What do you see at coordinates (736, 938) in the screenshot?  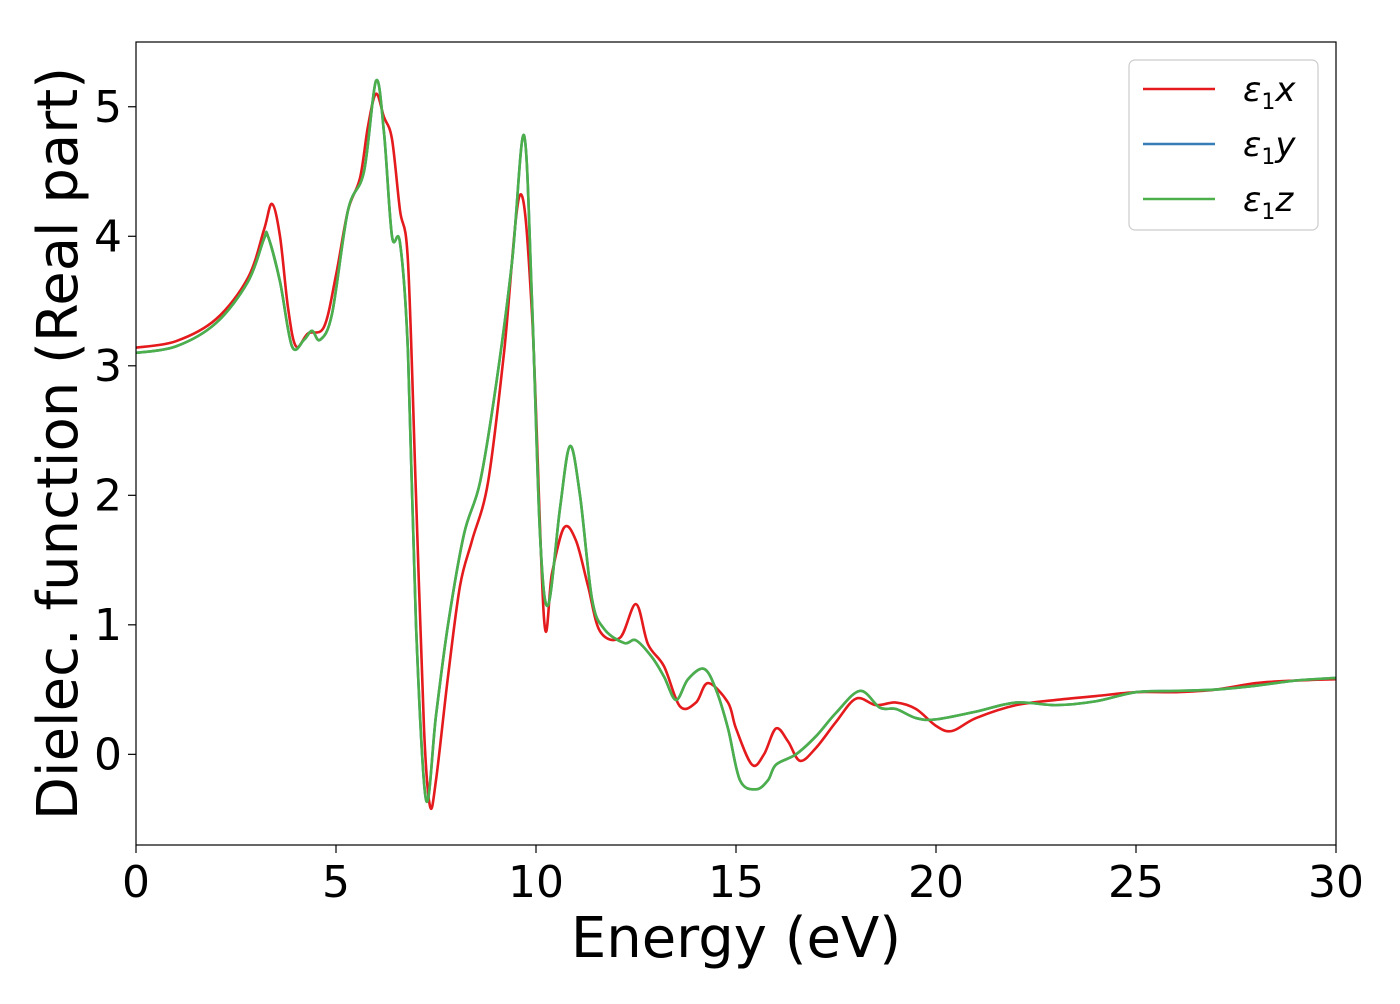 I see `x-axis-label: Energy (eV)` at bounding box center [736, 938].